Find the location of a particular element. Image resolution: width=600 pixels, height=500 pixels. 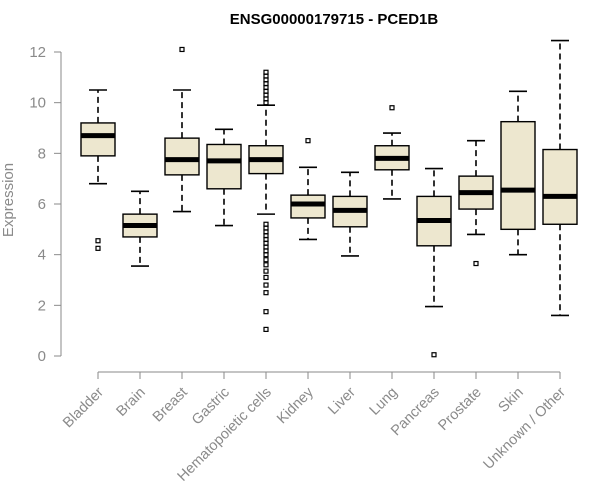

y-tick-label: 2 is located at coordinates (42, 305).